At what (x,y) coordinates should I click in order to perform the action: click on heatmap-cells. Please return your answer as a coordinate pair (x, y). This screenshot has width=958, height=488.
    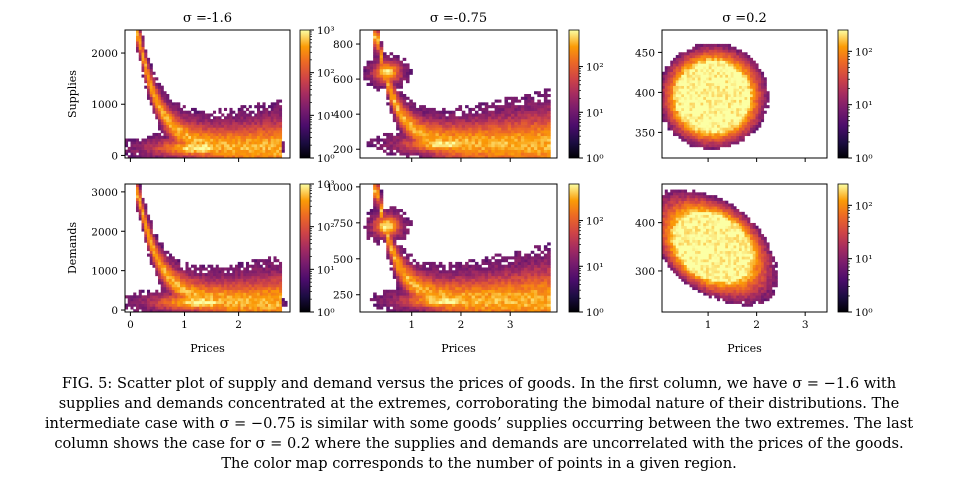
    Looking at the image, I should click on (205, 94).